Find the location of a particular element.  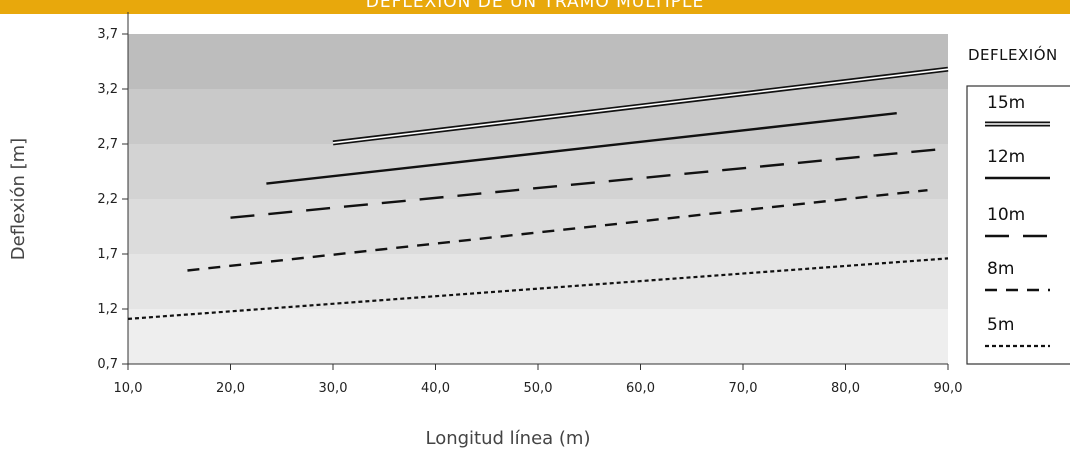

y-tick-label: 2,7 is located at coordinates (107, 144).